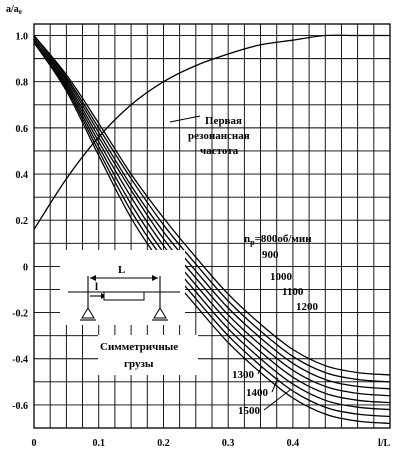  I want to click on x-axis-title: l/L, so click(384, 443).